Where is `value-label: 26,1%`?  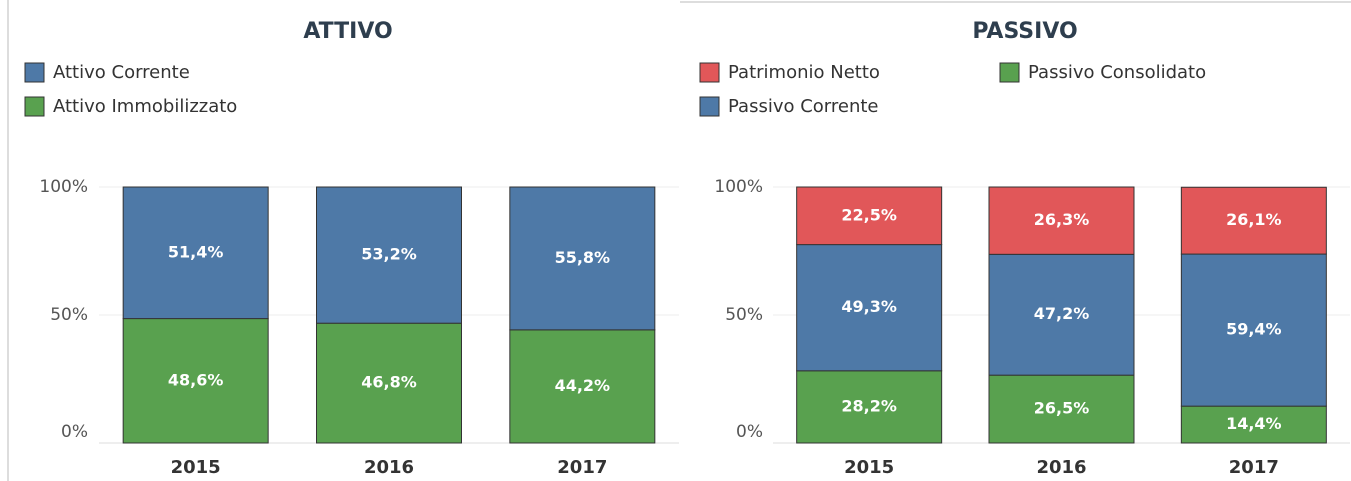
value-label: 26,1% is located at coordinates (1254, 219).